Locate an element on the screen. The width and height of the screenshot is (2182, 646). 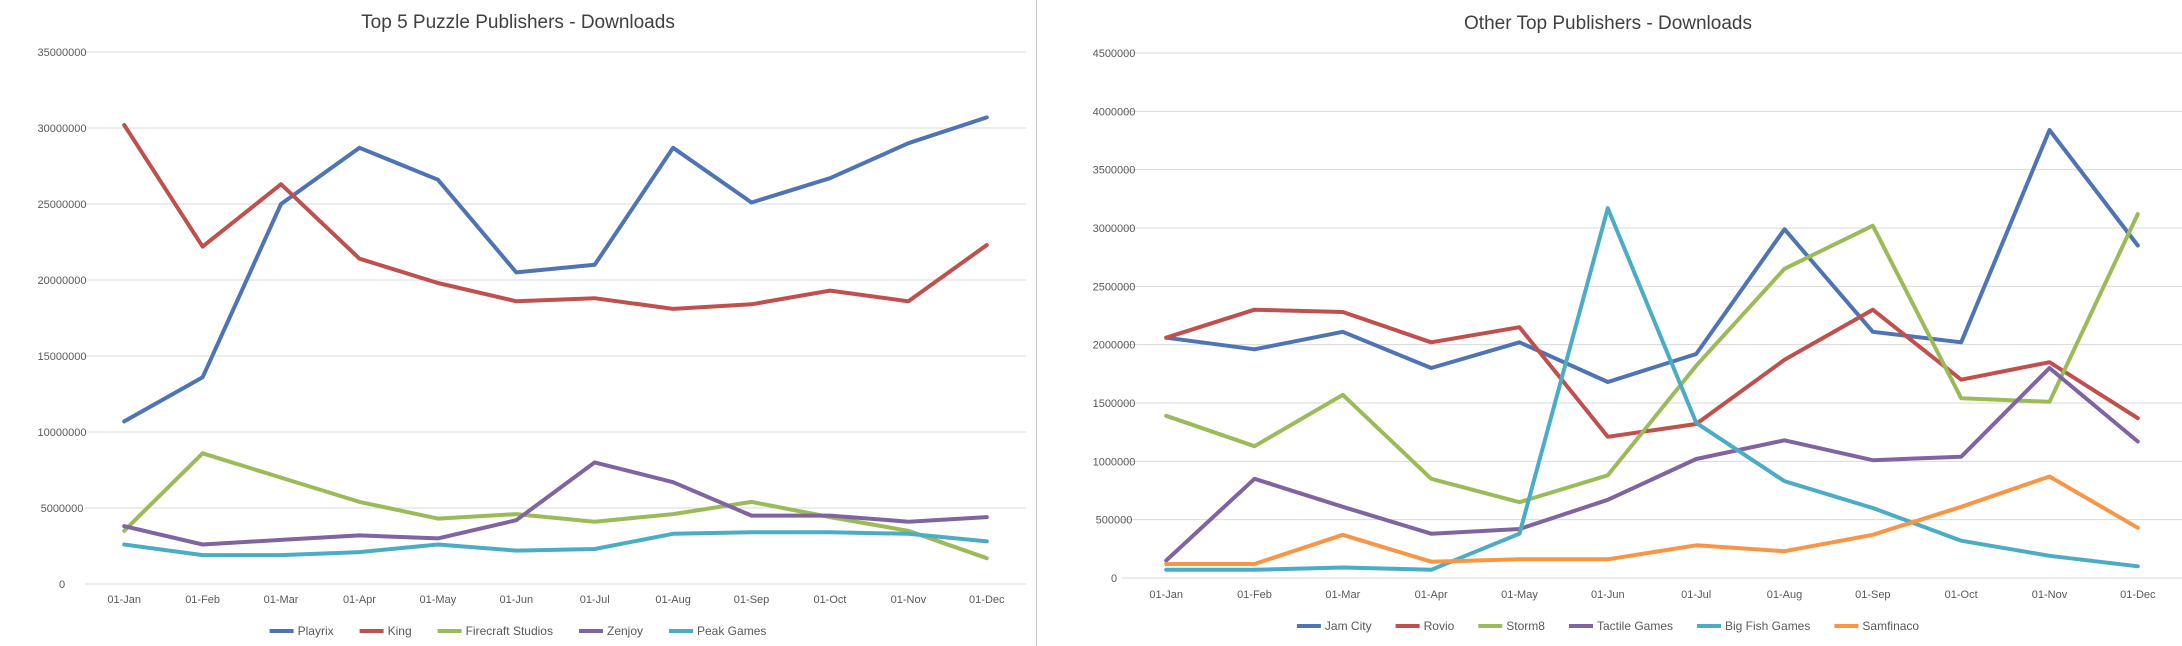
legend-item-king: King is located at coordinates (385, 631).